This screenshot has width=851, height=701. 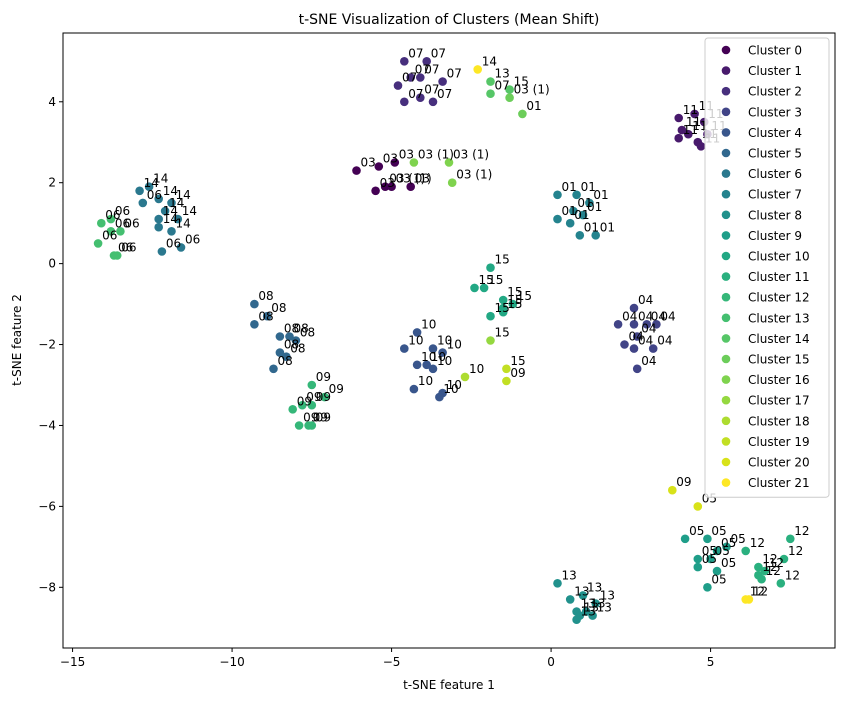 What do you see at coordinates (47, 345) in the screenshot?
I see `y-tick-label: −2` at bounding box center [47, 345].